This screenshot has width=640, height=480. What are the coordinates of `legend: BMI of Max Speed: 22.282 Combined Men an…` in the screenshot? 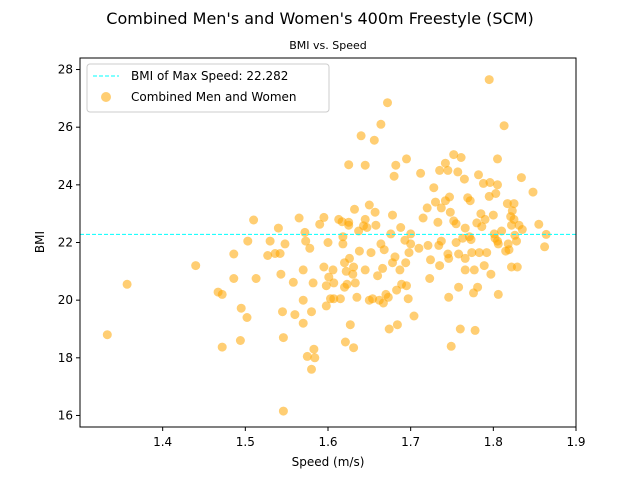 It's located at (208, 88).